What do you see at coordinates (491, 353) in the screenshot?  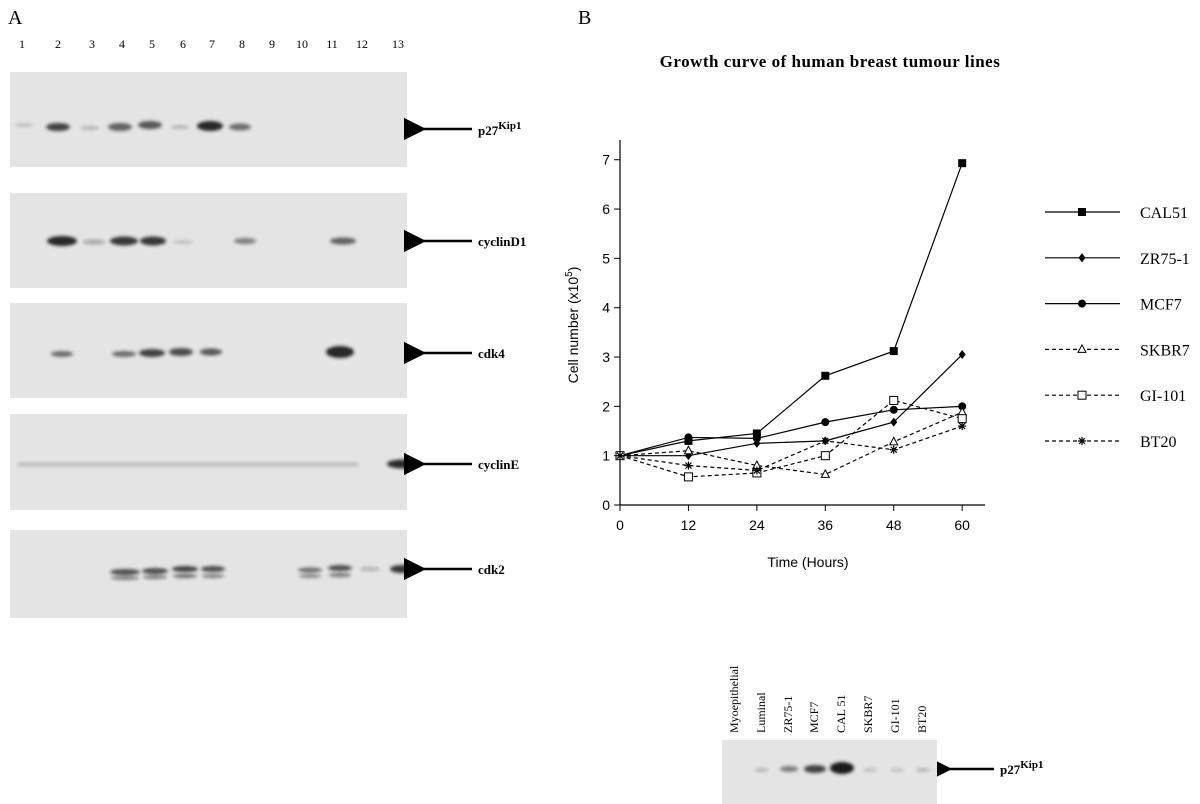 I see `blot-label: cdk4` at bounding box center [491, 353].